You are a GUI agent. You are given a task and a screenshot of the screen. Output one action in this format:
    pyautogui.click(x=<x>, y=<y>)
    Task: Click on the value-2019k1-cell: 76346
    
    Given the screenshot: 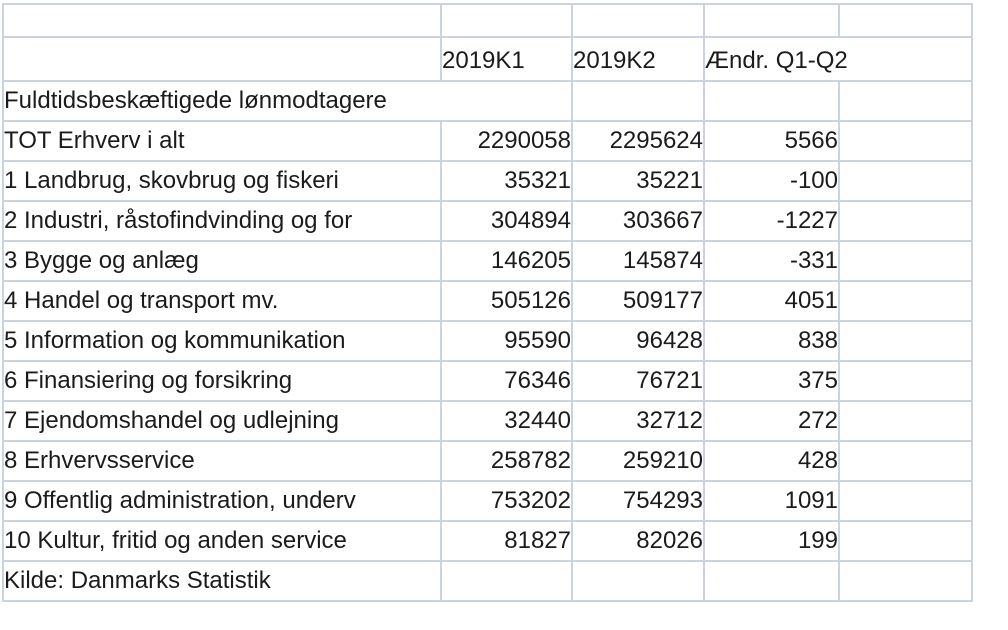 What is the action you would take?
    pyautogui.click(x=507, y=382)
    